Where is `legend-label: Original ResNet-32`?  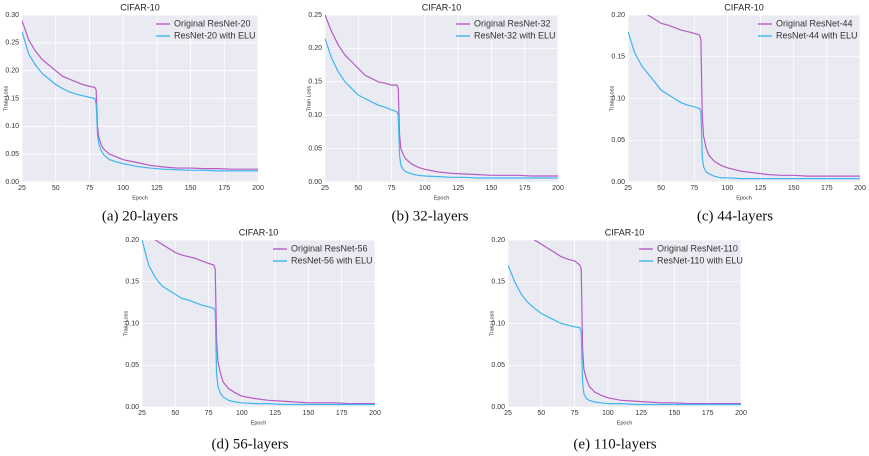
legend-label: Original ResNet-32 is located at coordinates (512, 23).